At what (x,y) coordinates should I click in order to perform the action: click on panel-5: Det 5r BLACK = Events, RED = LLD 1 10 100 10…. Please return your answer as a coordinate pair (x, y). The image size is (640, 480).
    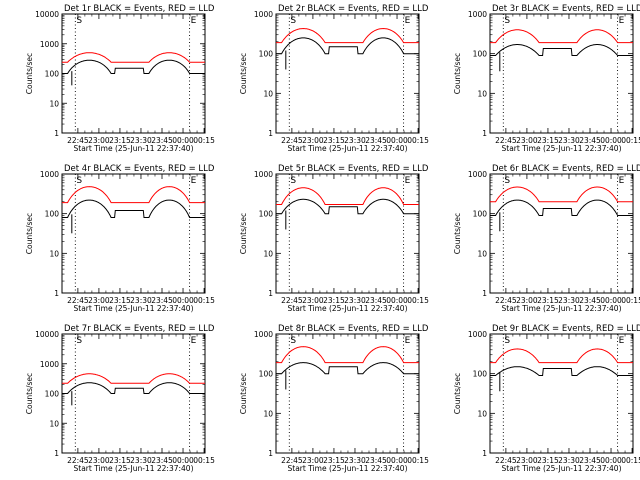
    Looking at the image, I should click on (334, 238).